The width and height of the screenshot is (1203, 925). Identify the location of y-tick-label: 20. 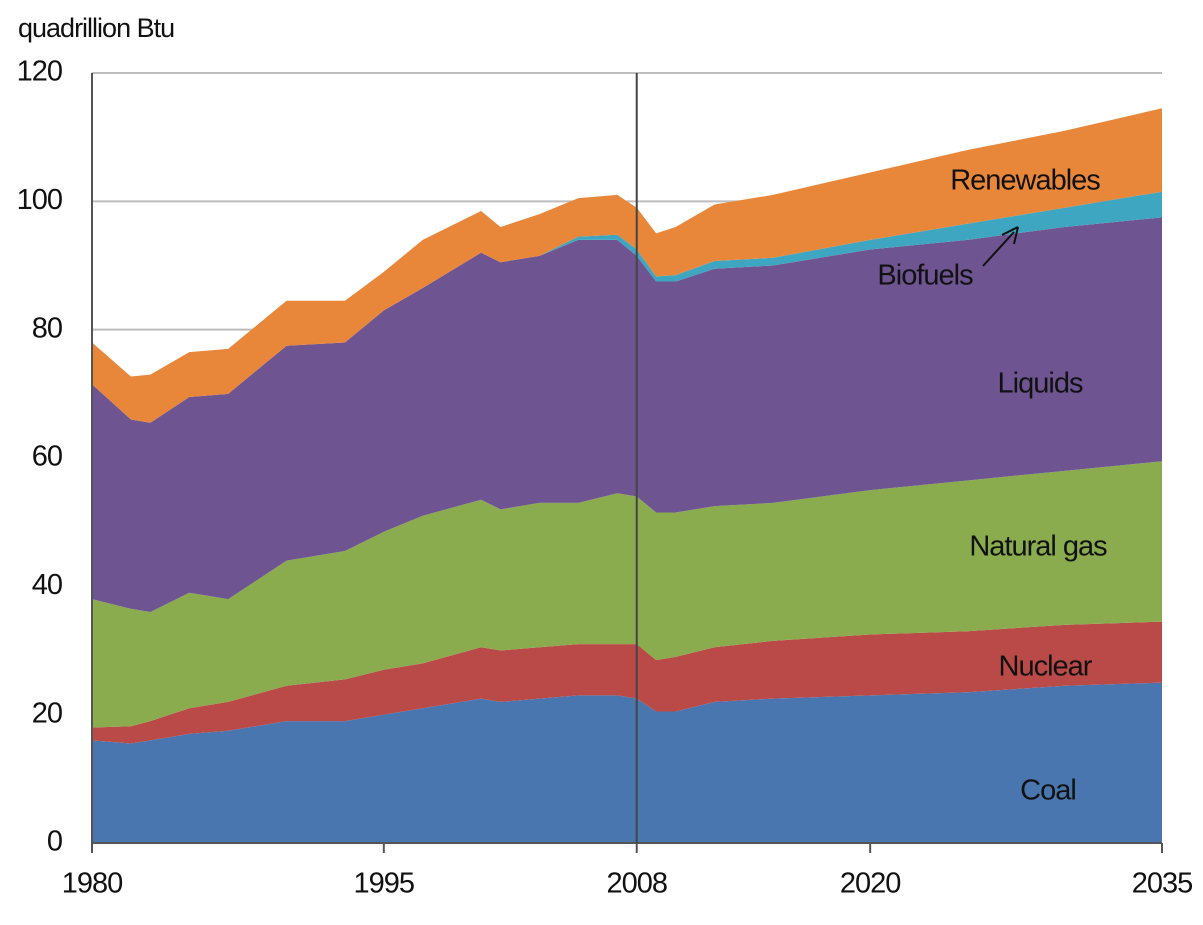
(47, 713).